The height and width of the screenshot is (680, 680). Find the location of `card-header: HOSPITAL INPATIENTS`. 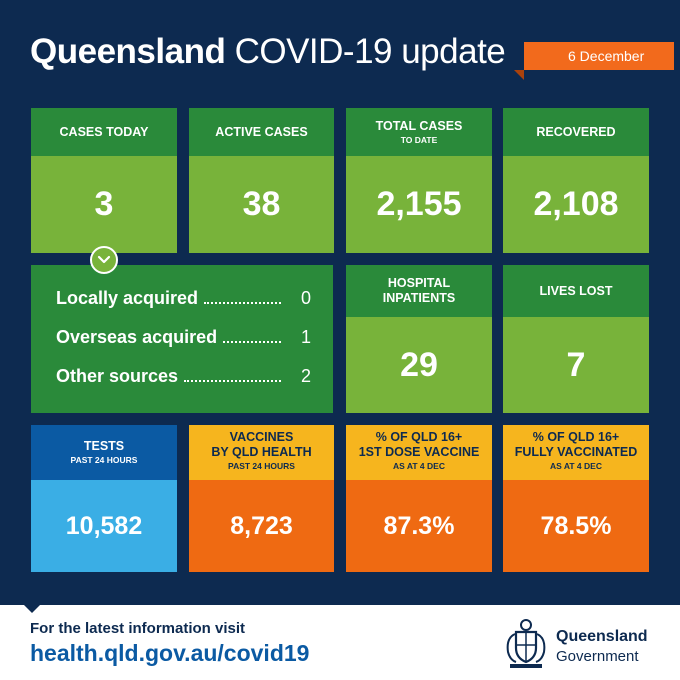

card-header: HOSPITAL INPATIENTS is located at coordinates (419, 291).